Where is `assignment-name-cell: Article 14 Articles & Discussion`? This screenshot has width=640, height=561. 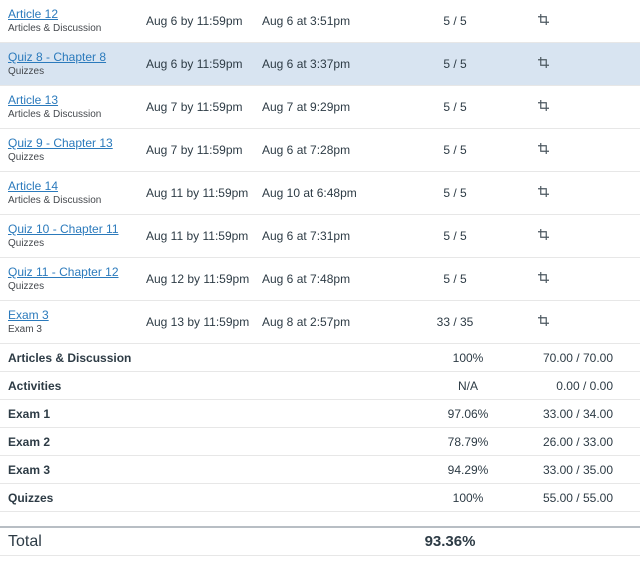
assignment-name-cell: Article 14 Articles & Discussion is located at coordinates (73, 193).